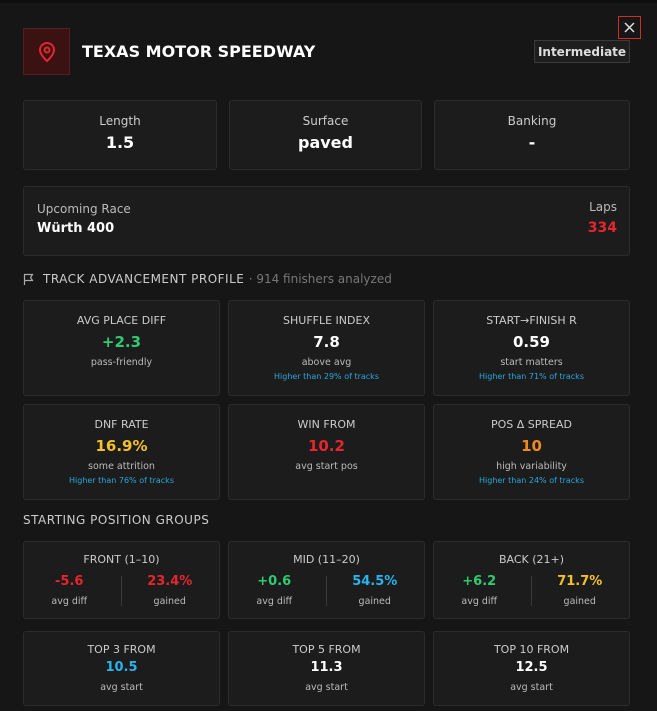 The height and width of the screenshot is (711, 657). I want to click on race-label: Upcoming Race, so click(84, 209).